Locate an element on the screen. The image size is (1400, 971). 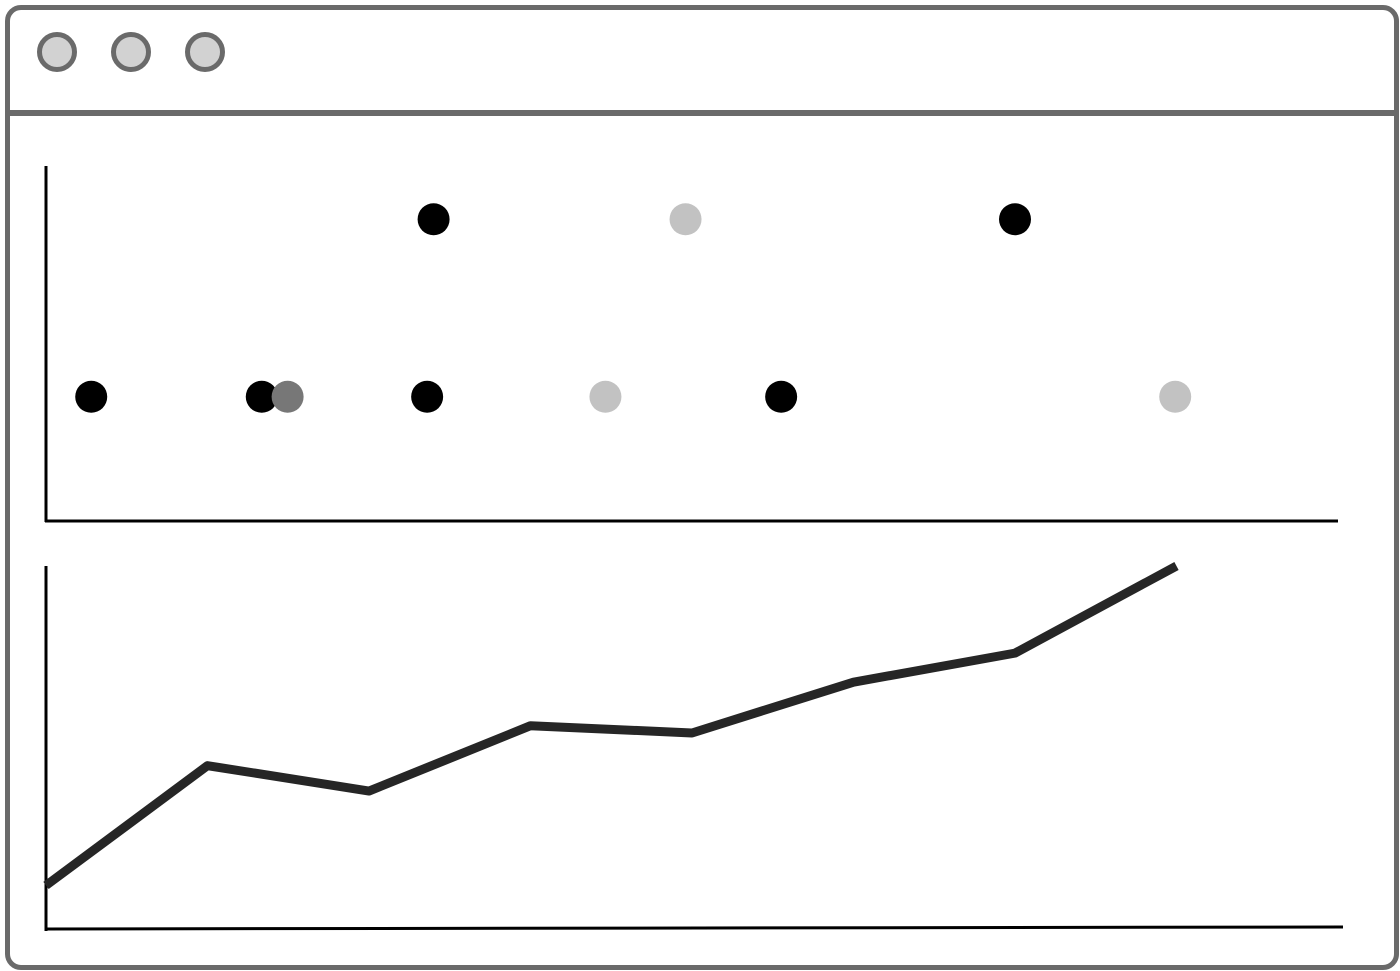
maximize-button is located at coordinates (205, 52).